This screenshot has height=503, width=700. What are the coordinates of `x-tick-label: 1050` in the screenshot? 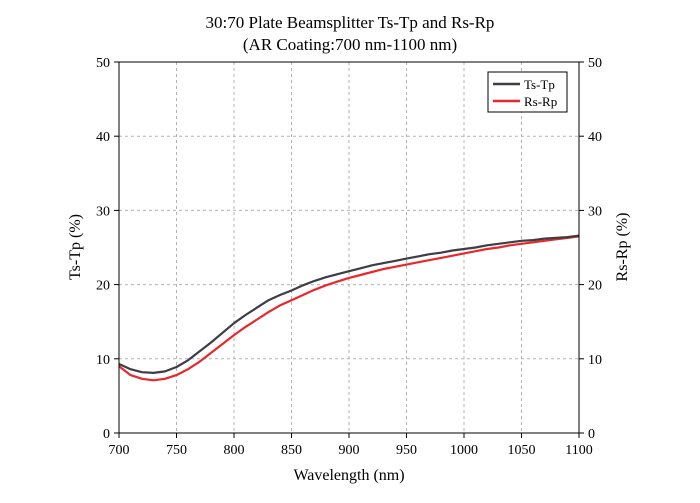 It's located at (522, 450).